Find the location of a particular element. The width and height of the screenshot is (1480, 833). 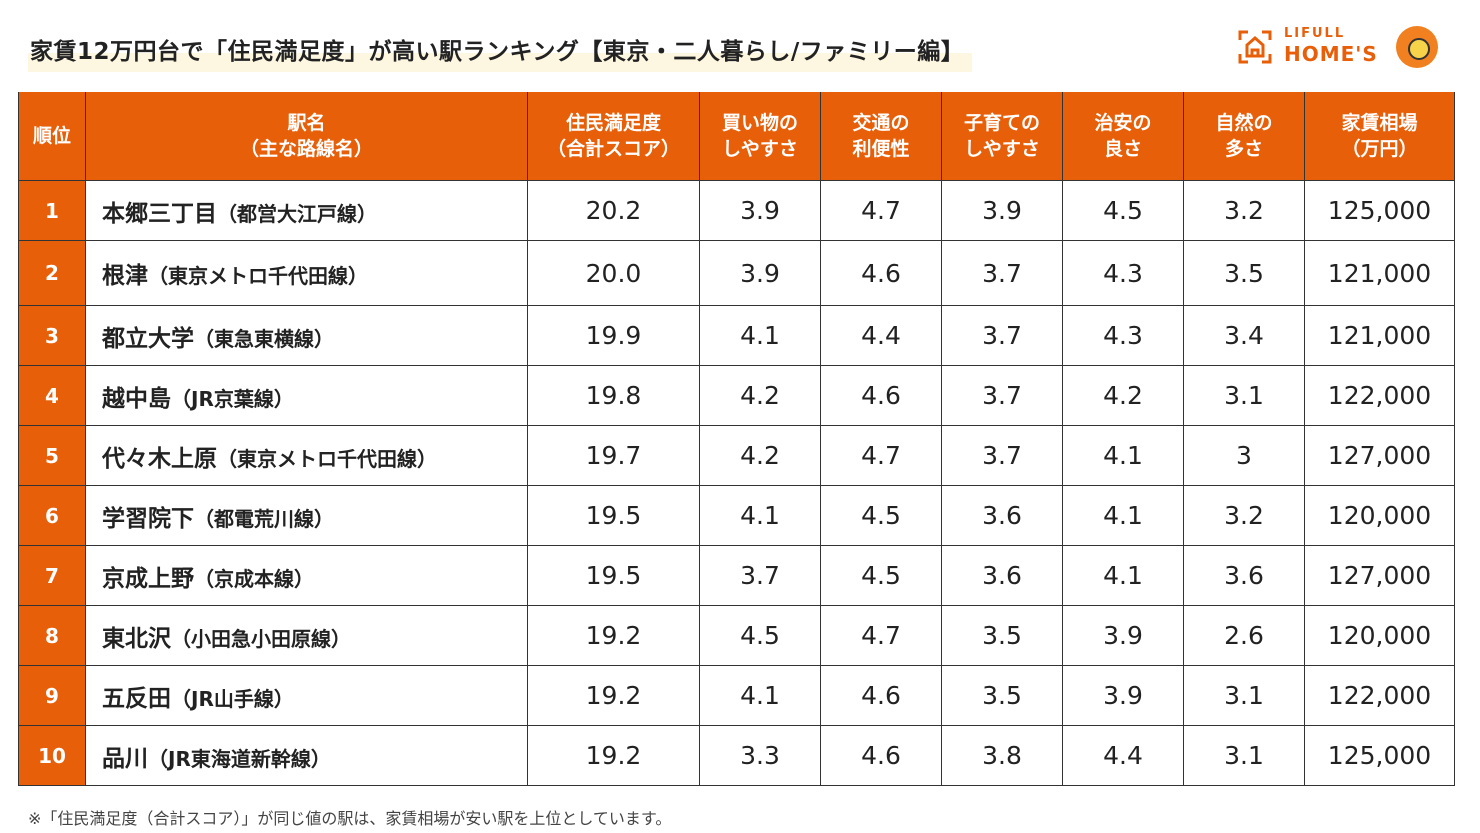

nature-cell: 3.2 is located at coordinates (1244, 210).